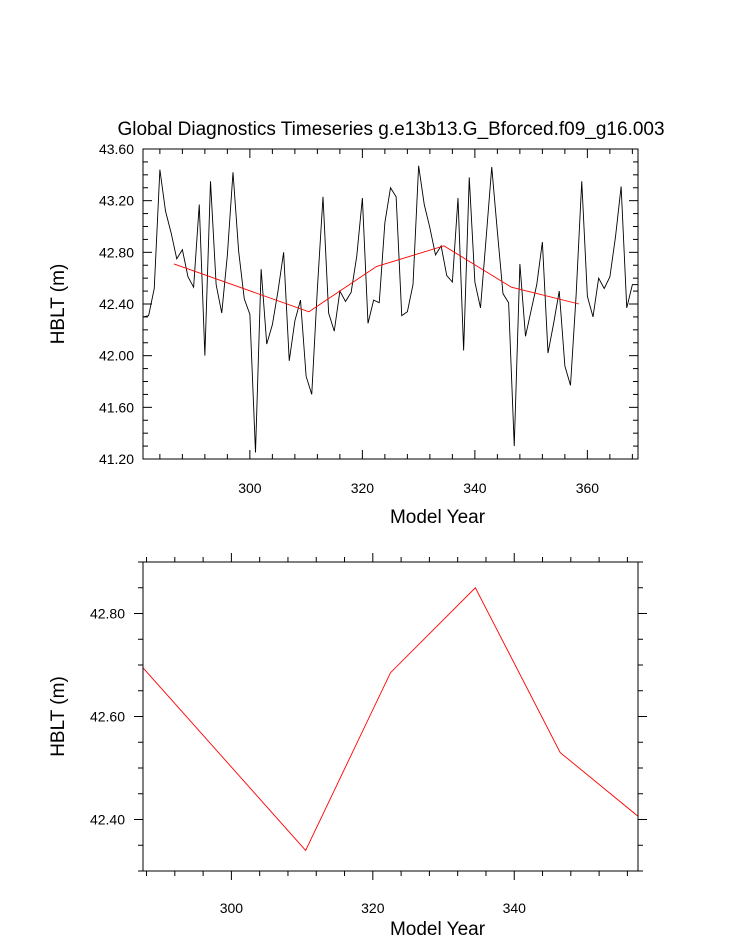  I want to click on y-tick-label: 43.20, so click(116, 201).